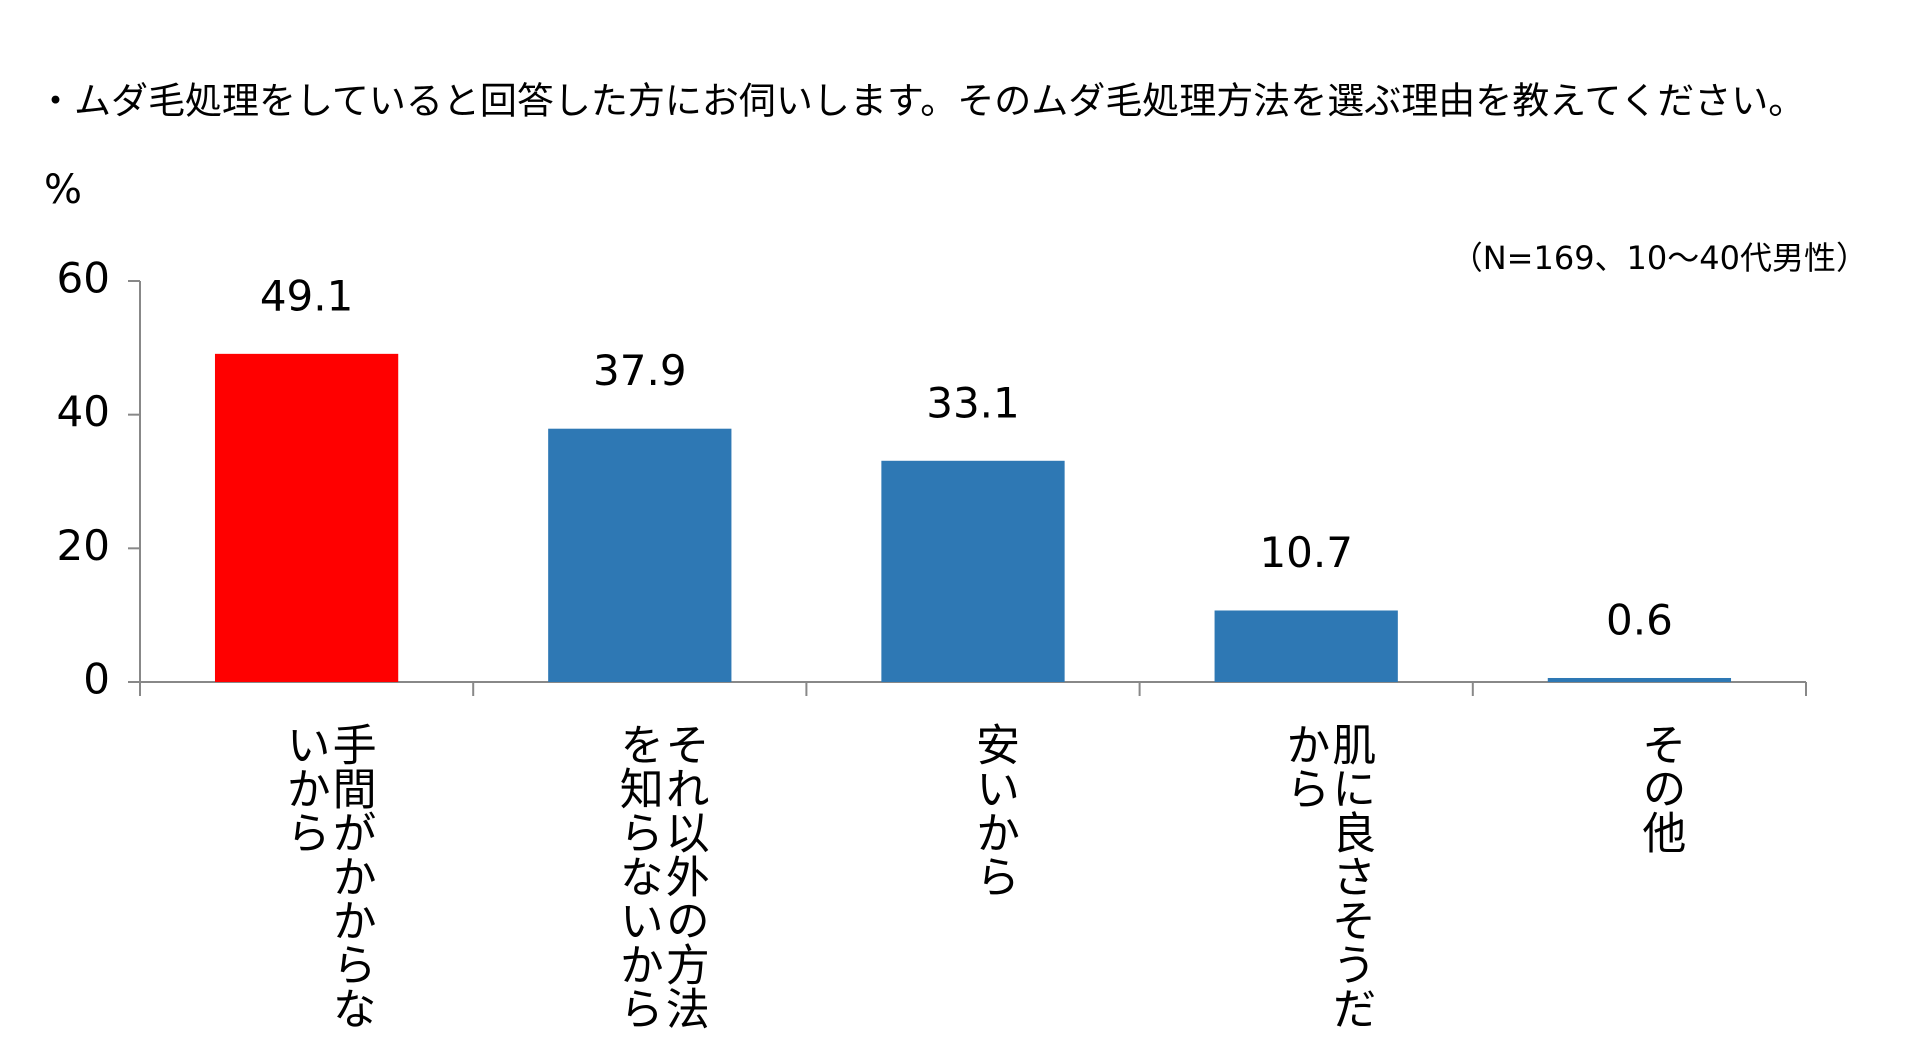 The width and height of the screenshot is (1917, 1057). I want to click on x-tick-label: その他, so click(1660, 788).